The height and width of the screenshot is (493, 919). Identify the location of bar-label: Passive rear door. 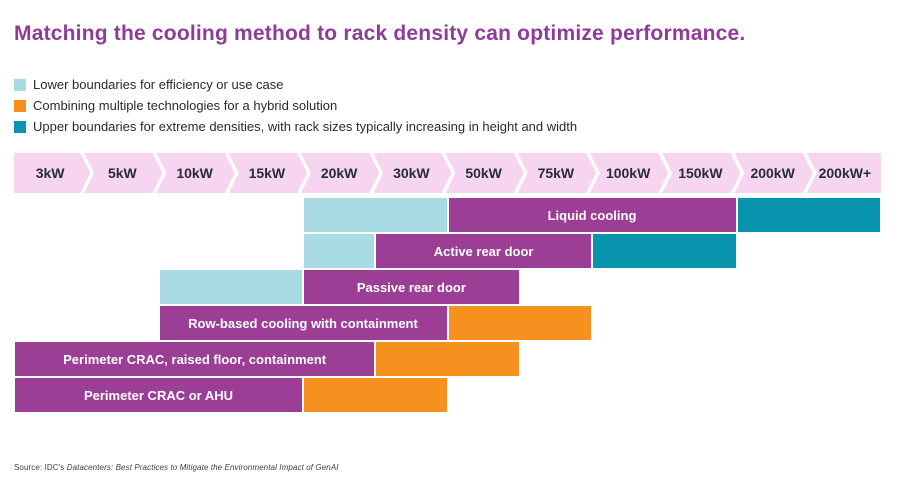
(411, 287).